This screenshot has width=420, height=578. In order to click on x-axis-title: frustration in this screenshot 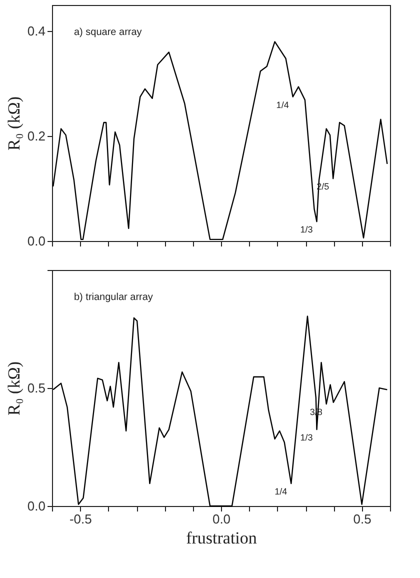, I will do `click(222, 538)`.